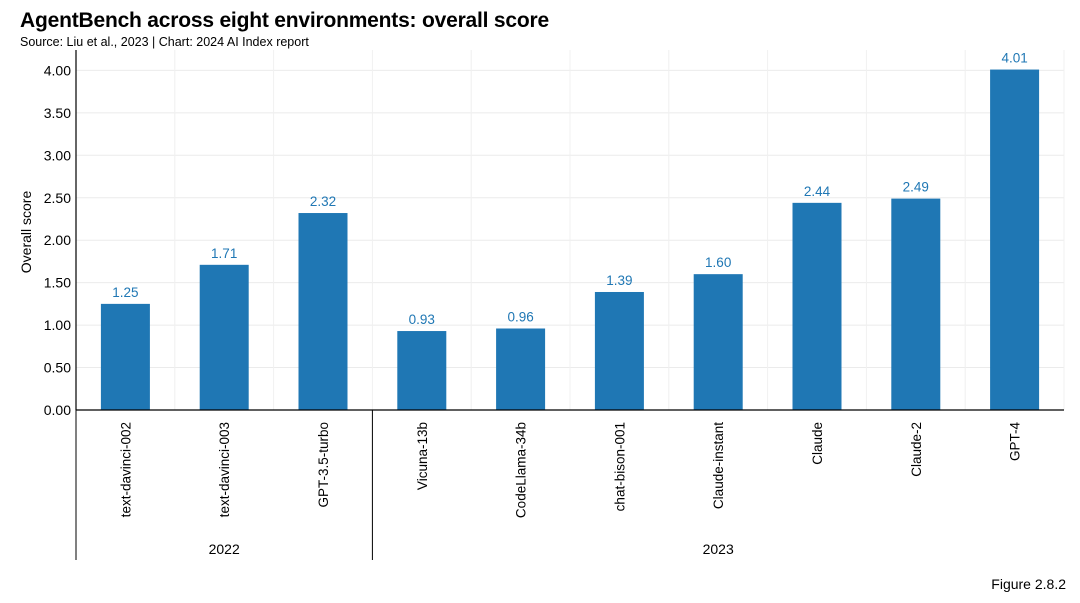  I want to click on data-label: 1.60, so click(718, 262).